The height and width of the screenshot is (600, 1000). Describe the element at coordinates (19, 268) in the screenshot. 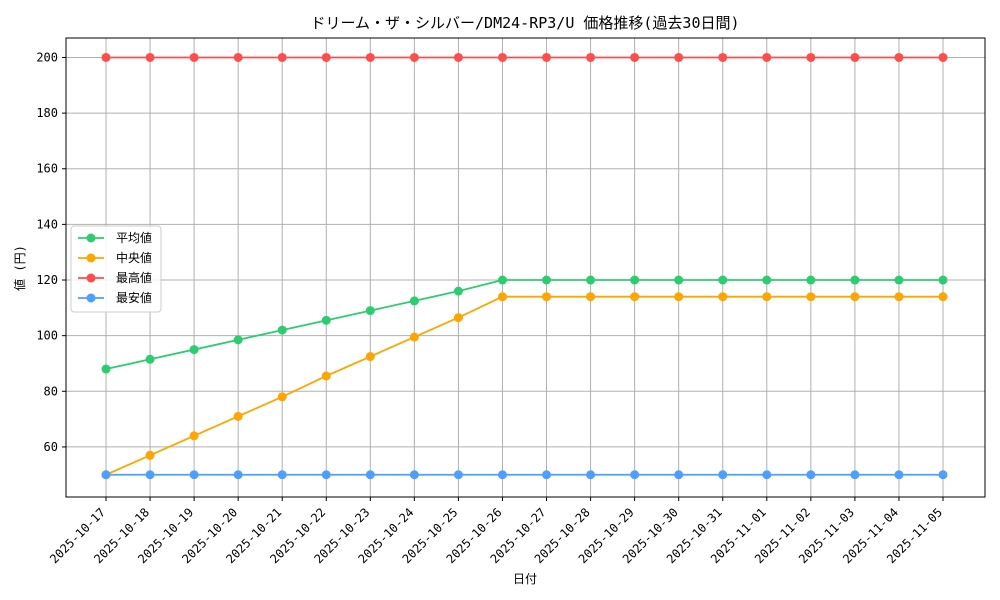

I see `y-axis-label: 値 (円)` at that location.